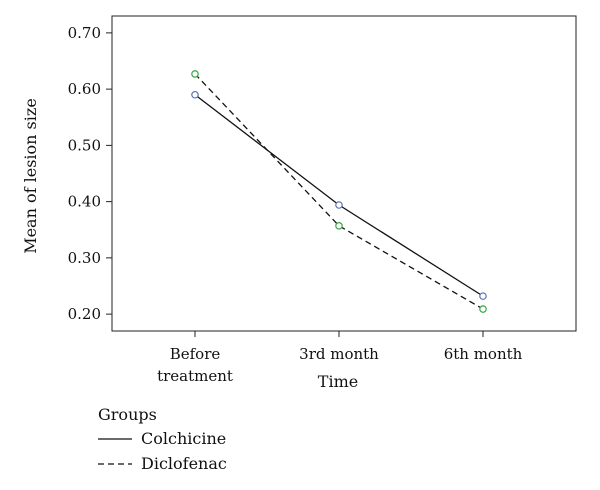  What do you see at coordinates (84, 145) in the screenshot?
I see `y-tick-label: 0.50` at bounding box center [84, 145].